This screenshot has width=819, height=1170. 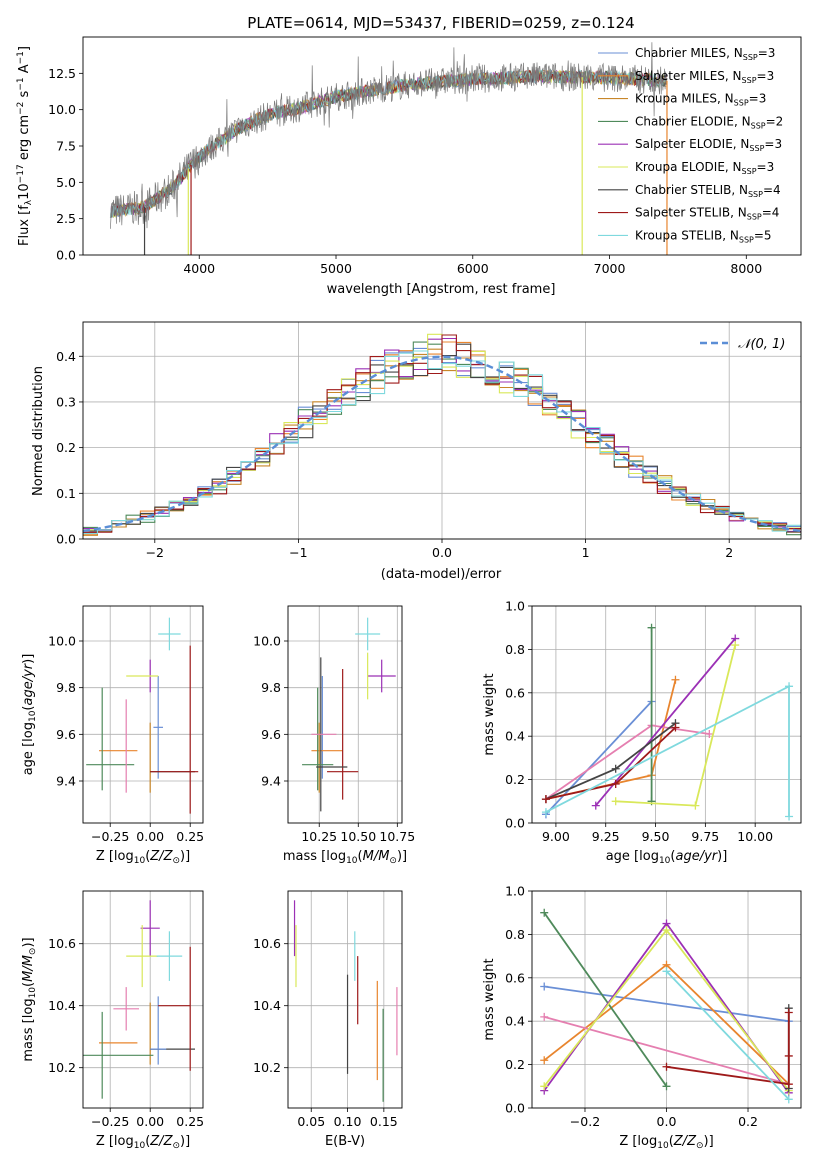 What do you see at coordinates (586, 552) in the screenshot?
I see `x-tick-label: 1` at bounding box center [586, 552].